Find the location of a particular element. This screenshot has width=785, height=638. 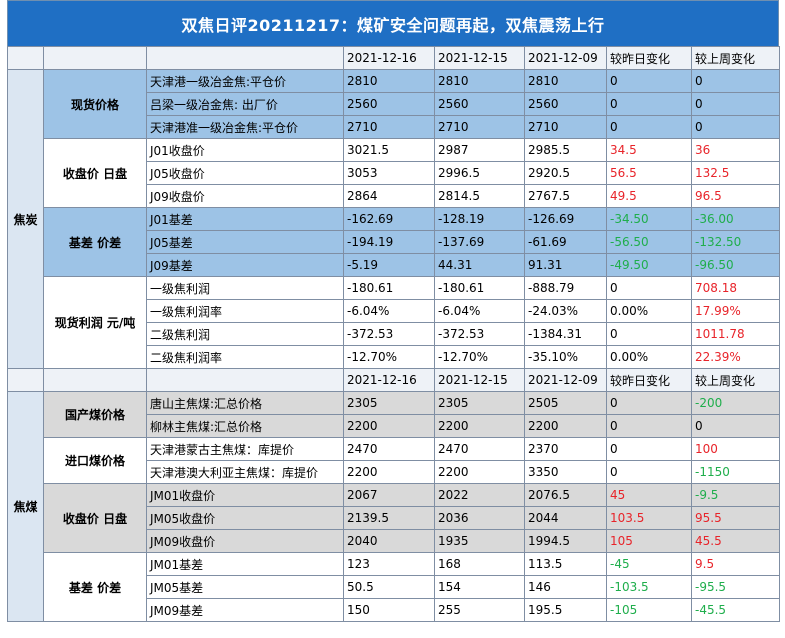

table-row: 天津港准一级冶金焦:平仓价 2710 2710 2710 0 0 is located at coordinates (394, 127).